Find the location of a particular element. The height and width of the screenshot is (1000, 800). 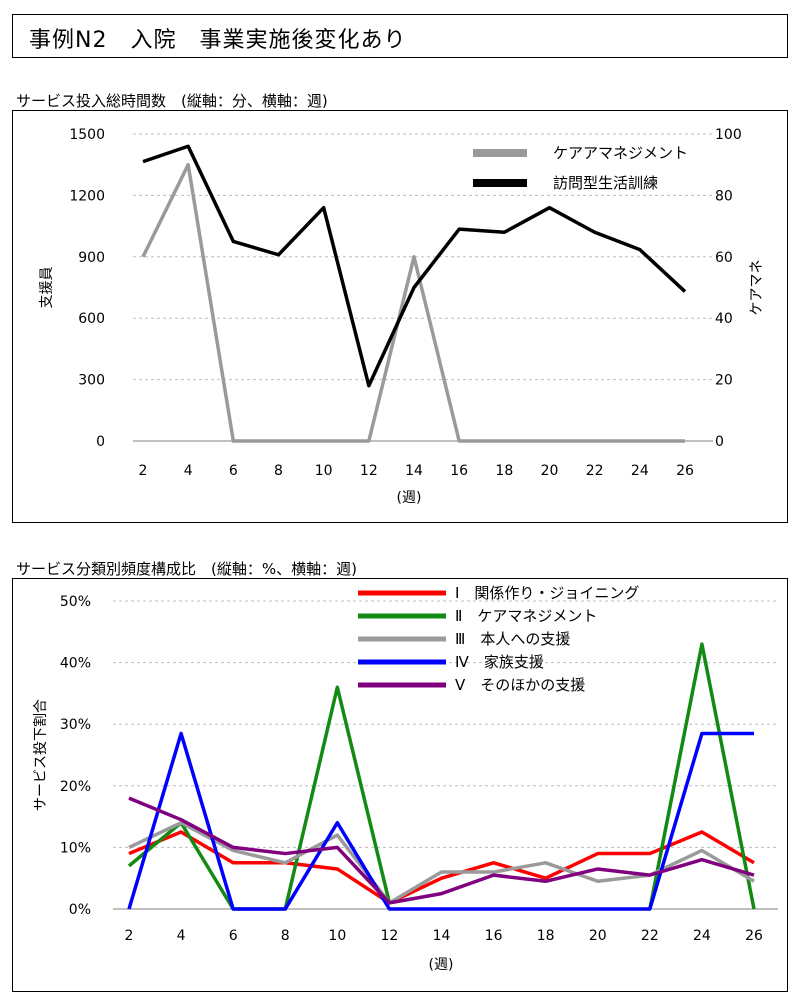

chart2-ytick: 30% is located at coordinates (75, 725).